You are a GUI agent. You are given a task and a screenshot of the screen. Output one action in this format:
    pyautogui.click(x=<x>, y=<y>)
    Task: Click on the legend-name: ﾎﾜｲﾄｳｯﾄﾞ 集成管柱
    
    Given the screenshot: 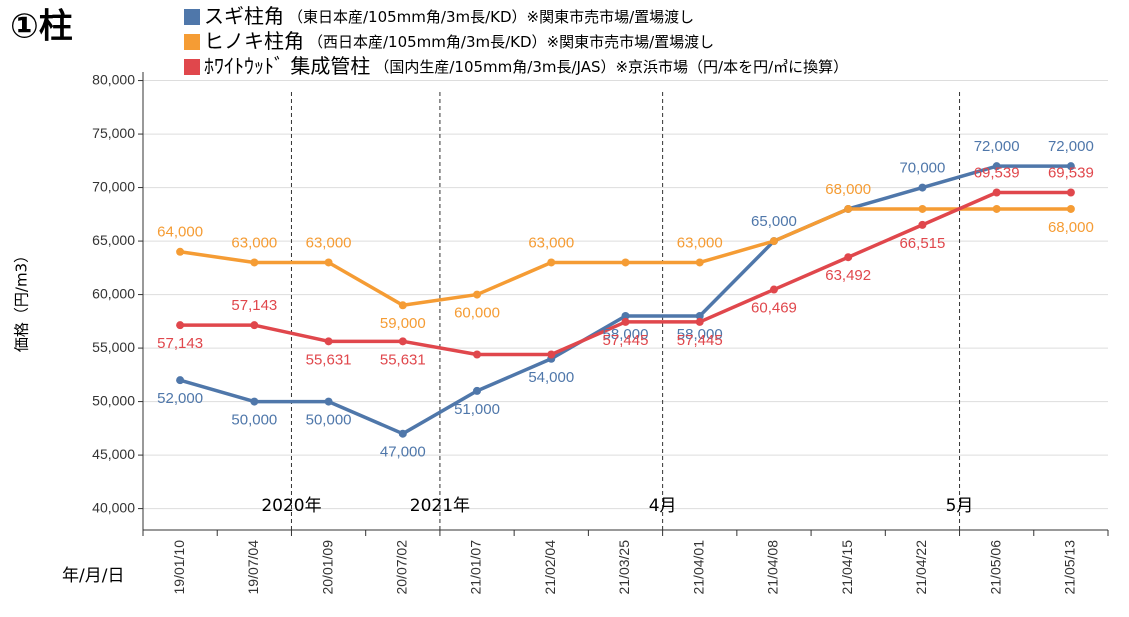 What is the action you would take?
    pyautogui.click(x=287, y=66)
    